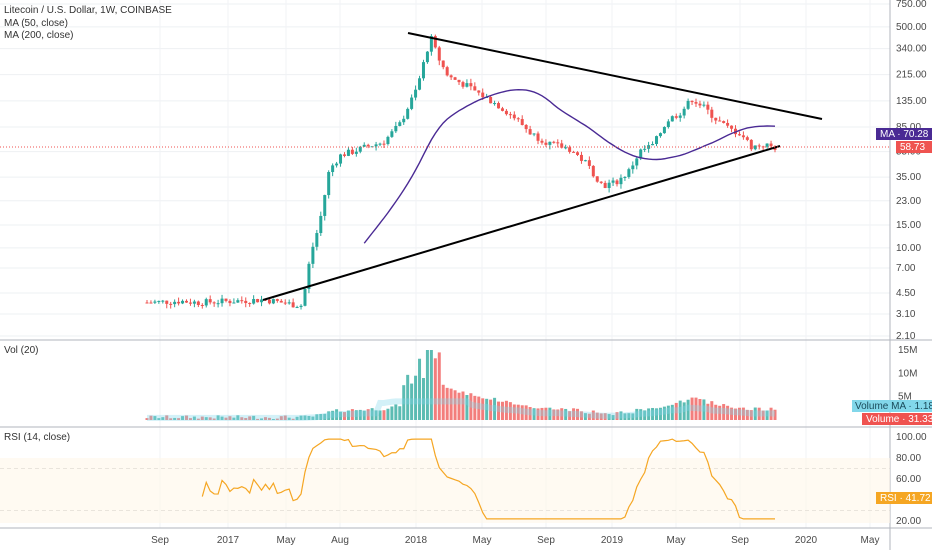 The height and width of the screenshot is (550, 932). I want to click on ma-badge-label: MA, so click(887, 134).